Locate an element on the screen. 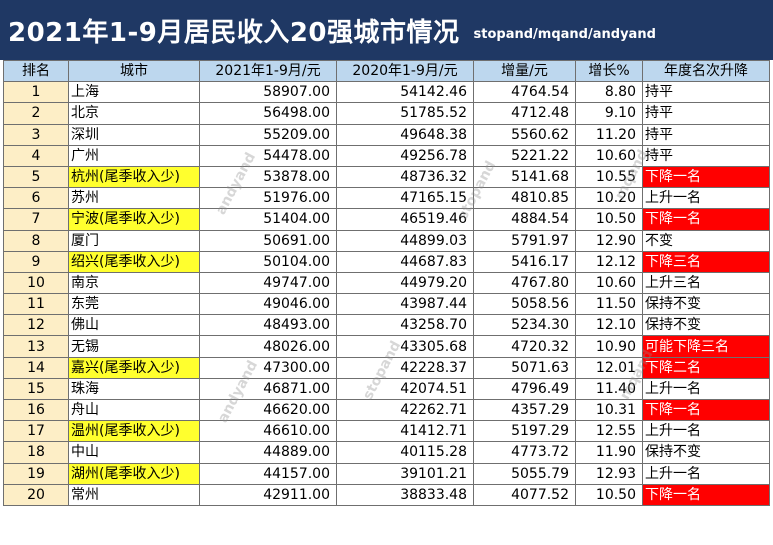  city-cell: 东莞 is located at coordinates (134, 304).